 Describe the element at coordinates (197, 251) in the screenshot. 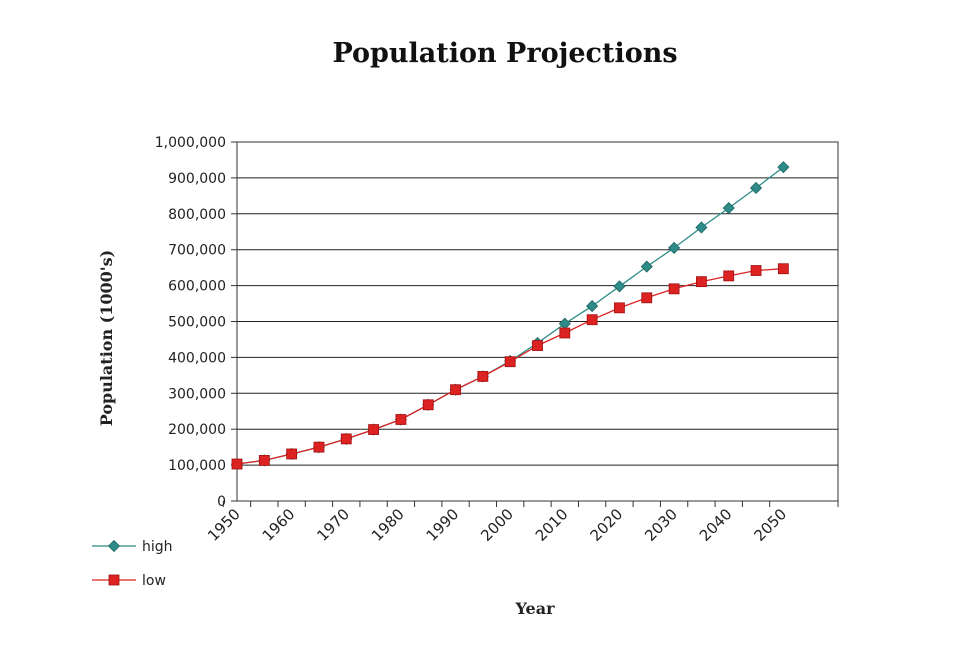

I see `y-tick-label: 700,000` at that location.